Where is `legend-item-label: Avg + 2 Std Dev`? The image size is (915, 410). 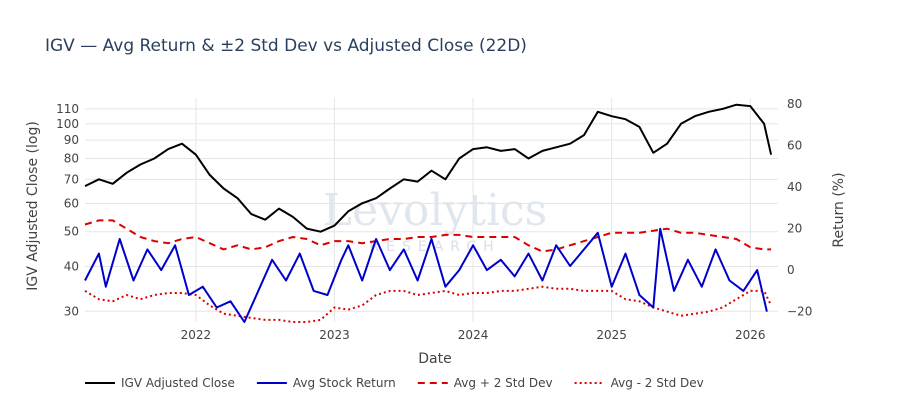 legend-item-label: Avg + 2 Std Dev is located at coordinates (503, 383).